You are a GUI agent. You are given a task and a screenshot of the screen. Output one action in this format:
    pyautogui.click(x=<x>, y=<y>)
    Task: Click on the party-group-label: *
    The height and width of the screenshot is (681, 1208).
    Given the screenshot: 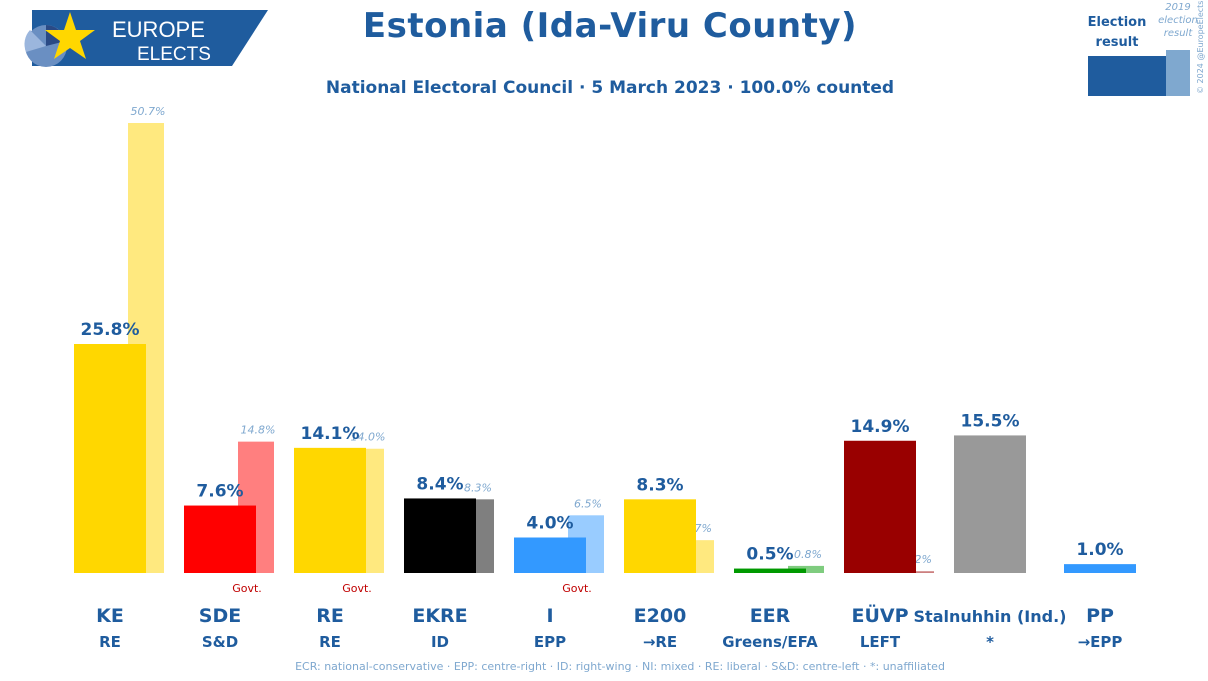 What is the action you would take?
    pyautogui.click(x=990, y=642)
    